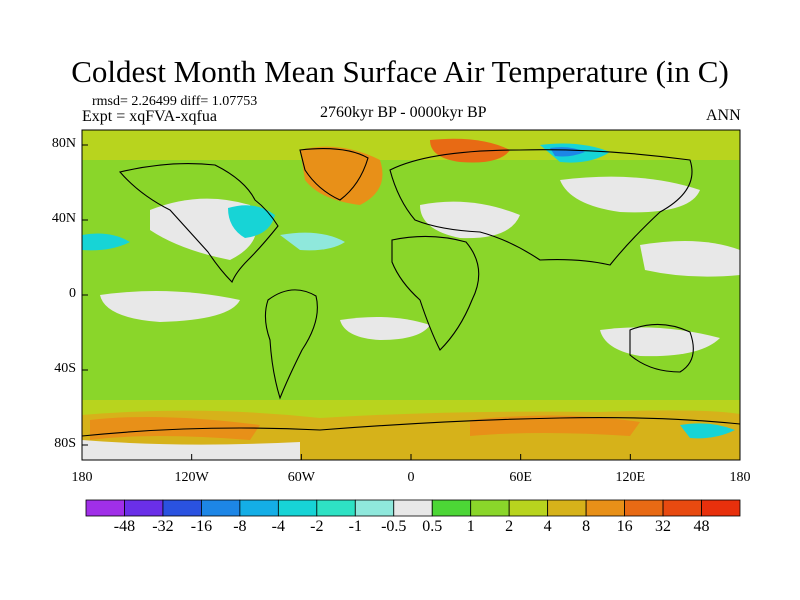 The height and width of the screenshot is (600, 800). I want to click on field-neutral-epacific, so click(170, 306).